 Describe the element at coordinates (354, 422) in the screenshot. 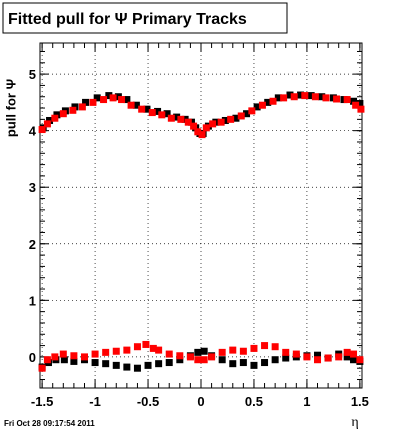

I see `x-axis-label: η` at that location.